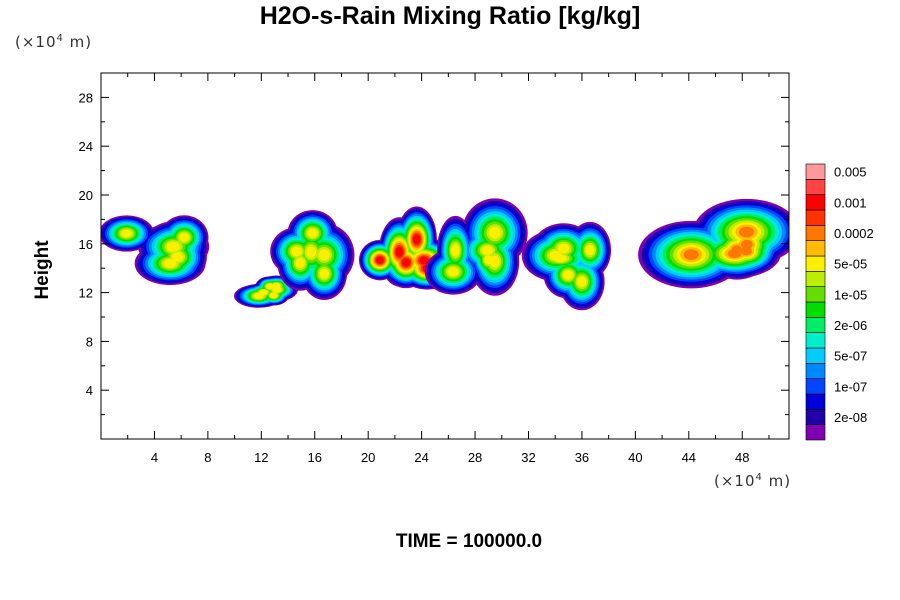 The height and width of the screenshot is (600, 900). Describe the element at coordinates (777, 481) in the screenshot. I see `x-unit-suffix: m)` at that location.